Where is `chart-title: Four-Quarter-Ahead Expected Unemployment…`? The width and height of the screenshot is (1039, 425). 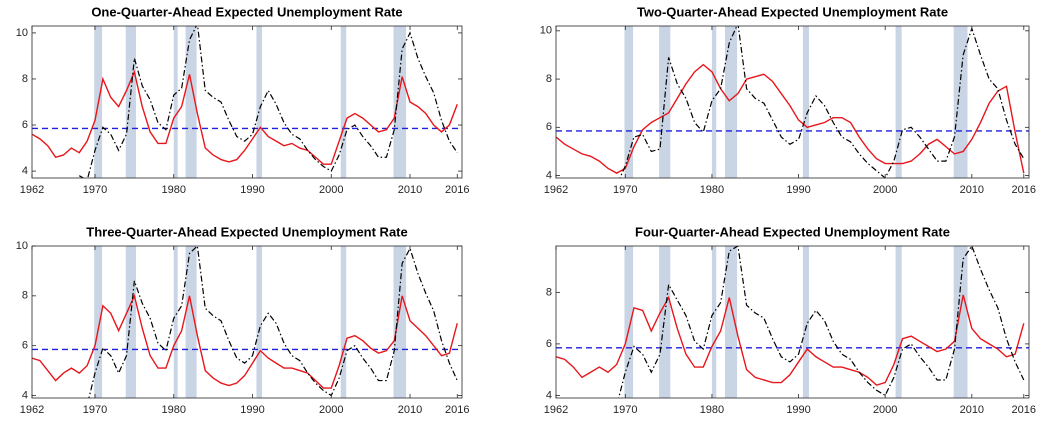
chart-title: Four-Quarter-Ahead Expected Unemployment… is located at coordinates (792, 231).